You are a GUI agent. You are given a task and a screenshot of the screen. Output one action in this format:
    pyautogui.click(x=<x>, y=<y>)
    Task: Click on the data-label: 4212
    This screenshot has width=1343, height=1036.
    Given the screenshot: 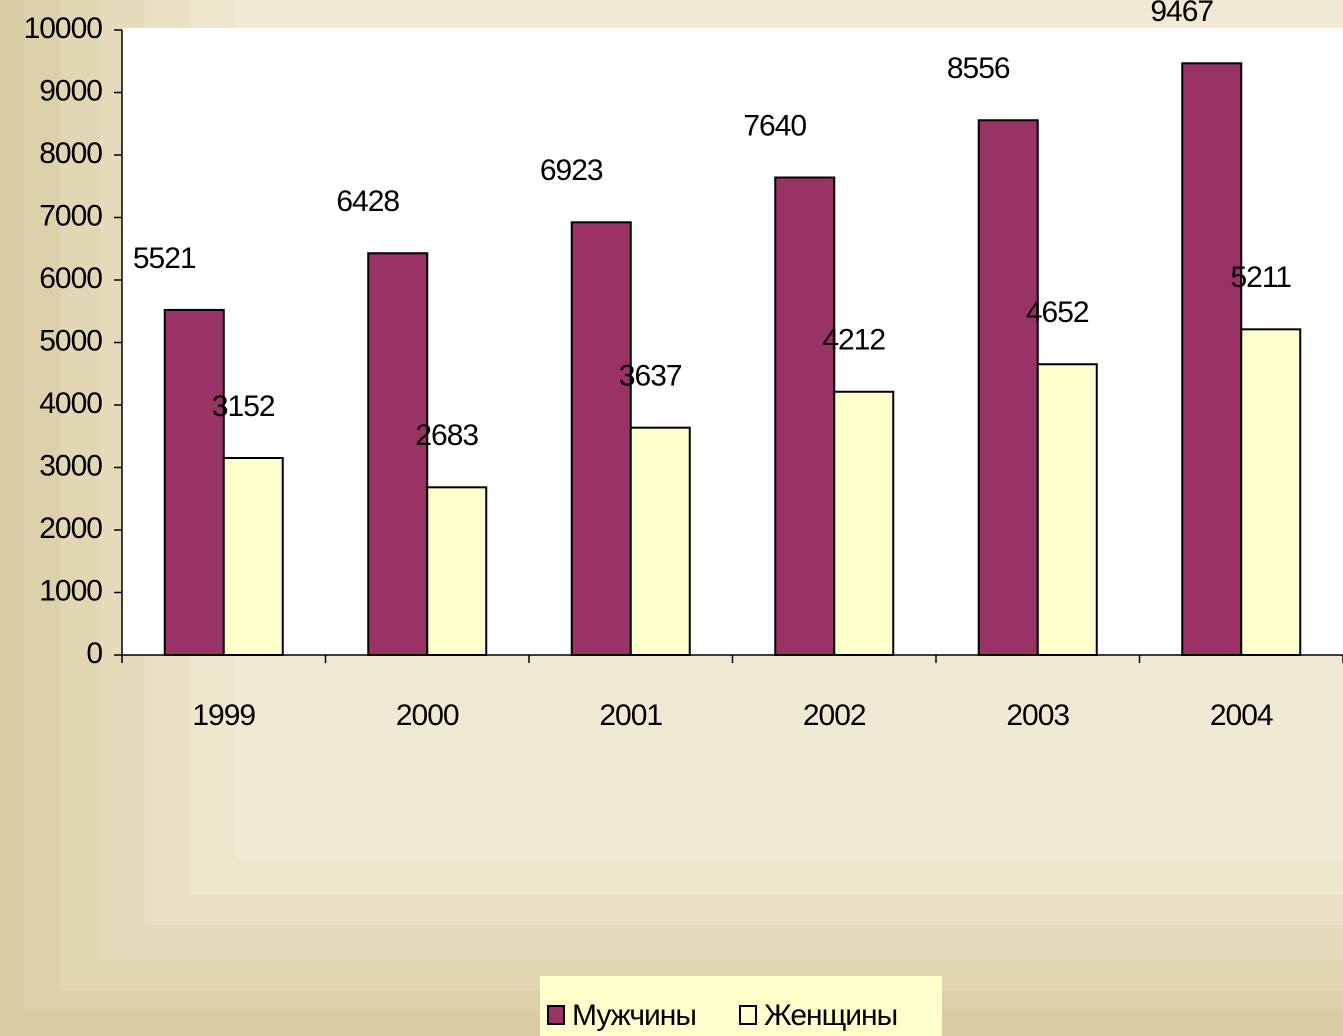 What is the action you would take?
    pyautogui.click(x=853, y=340)
    